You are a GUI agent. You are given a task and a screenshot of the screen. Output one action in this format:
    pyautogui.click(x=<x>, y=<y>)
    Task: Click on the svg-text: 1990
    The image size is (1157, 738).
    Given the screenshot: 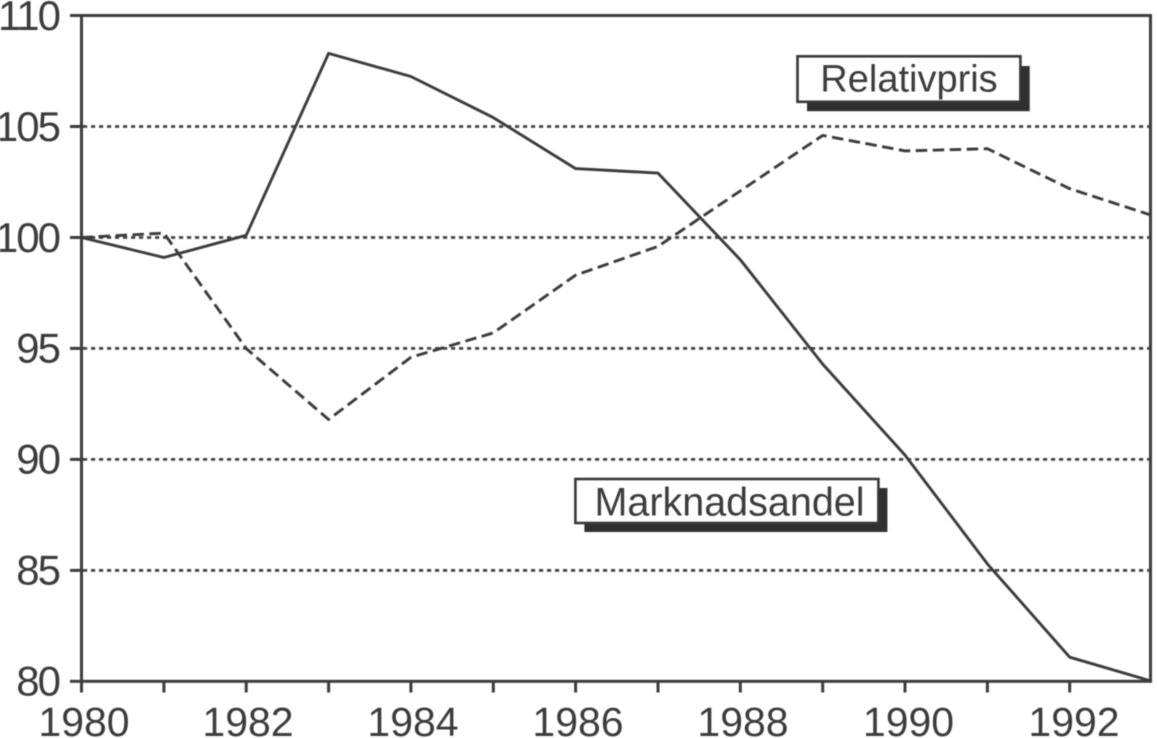 What is the action you would take?
    pyautogui.click(x=908, y=718)
    